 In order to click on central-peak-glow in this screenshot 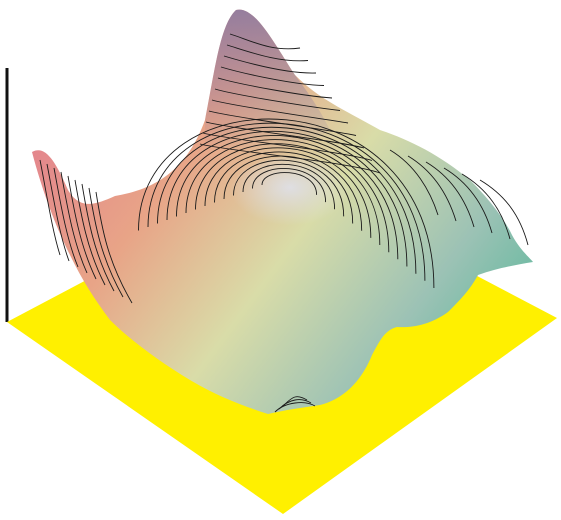, I will do `click(290, 195)`.